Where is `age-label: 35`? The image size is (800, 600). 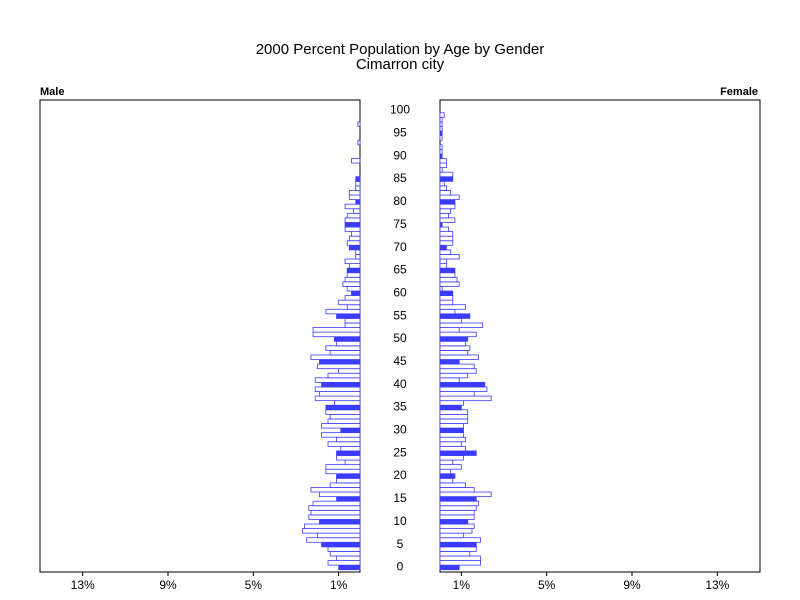 age-label: 35 is located at coordinates (400, 407).